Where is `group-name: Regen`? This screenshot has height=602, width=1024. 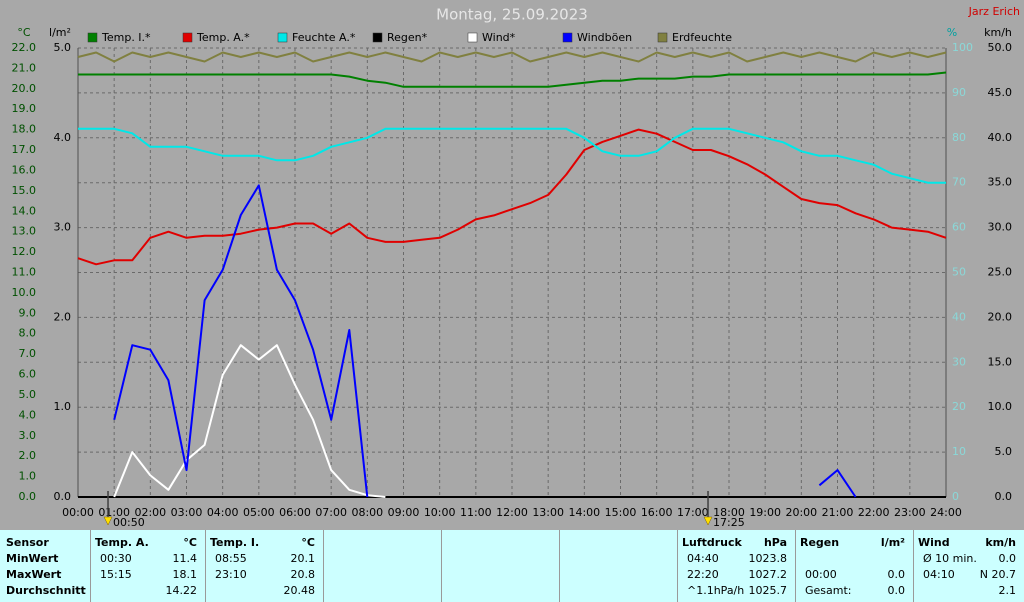
group-name: Regen is located at coordinates (820, 542).